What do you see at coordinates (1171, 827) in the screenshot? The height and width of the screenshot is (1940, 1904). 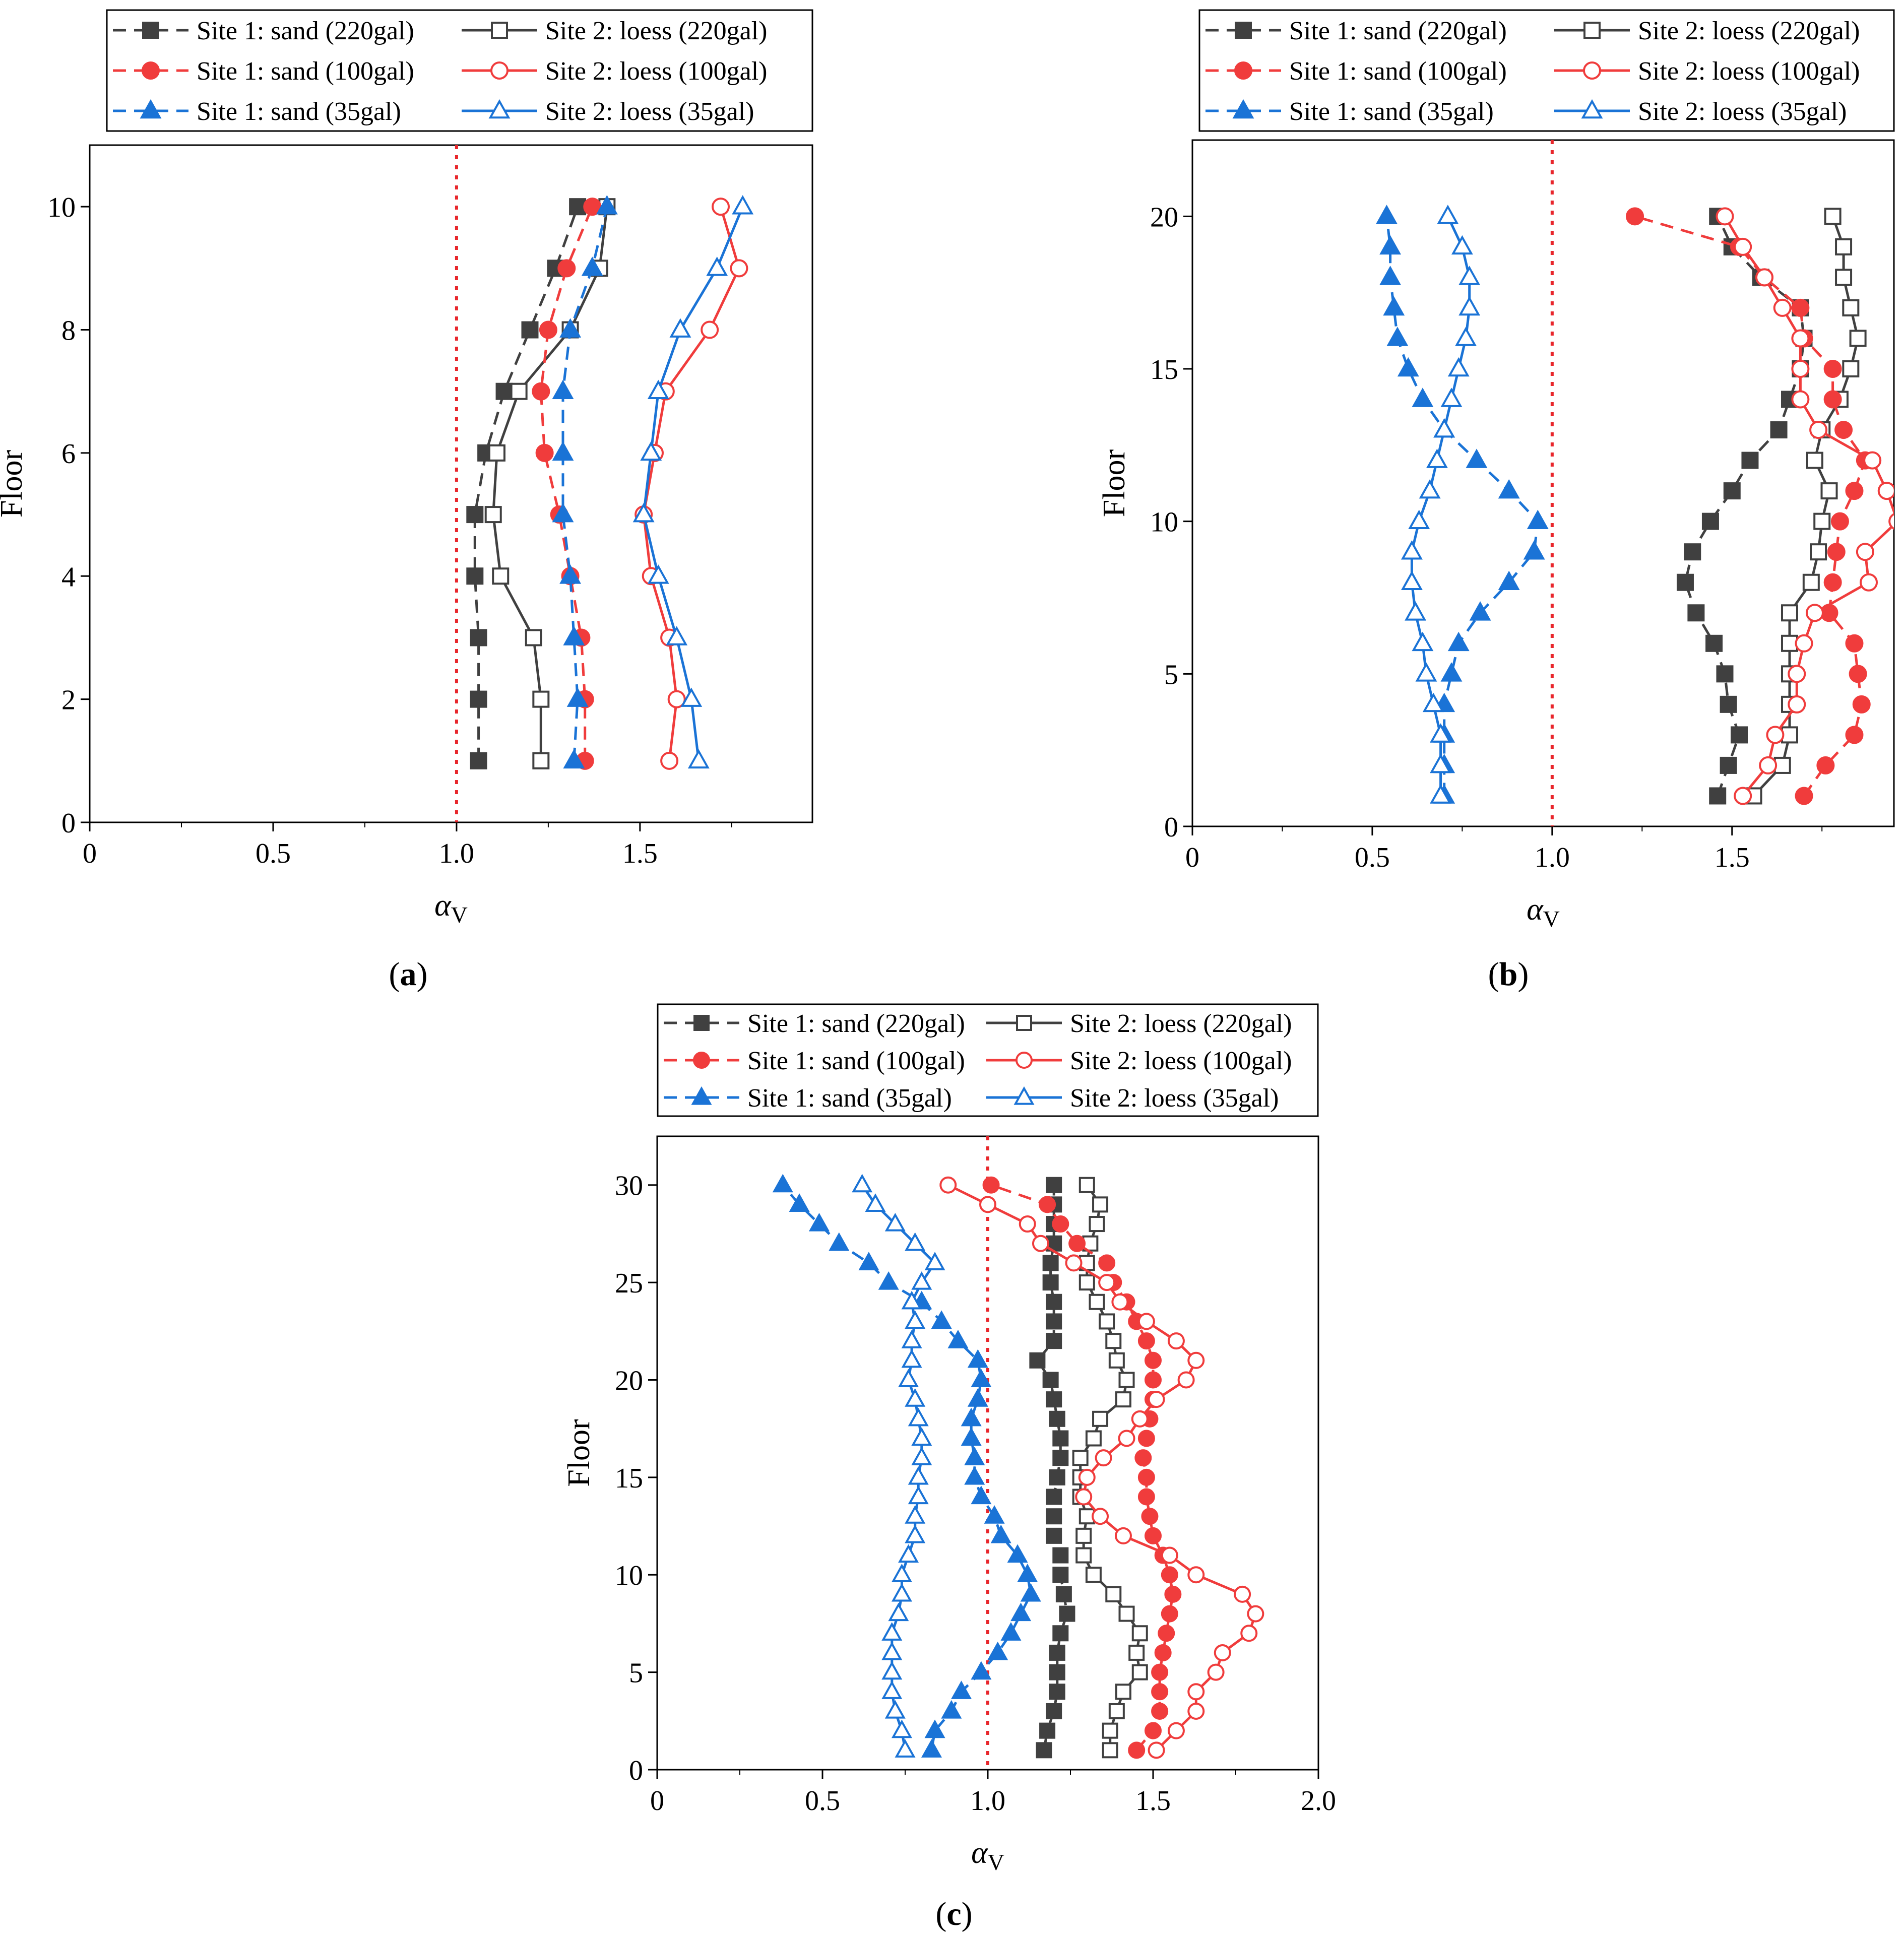 I see `y-tick-label: 0` at bounding box center [1171, 827].